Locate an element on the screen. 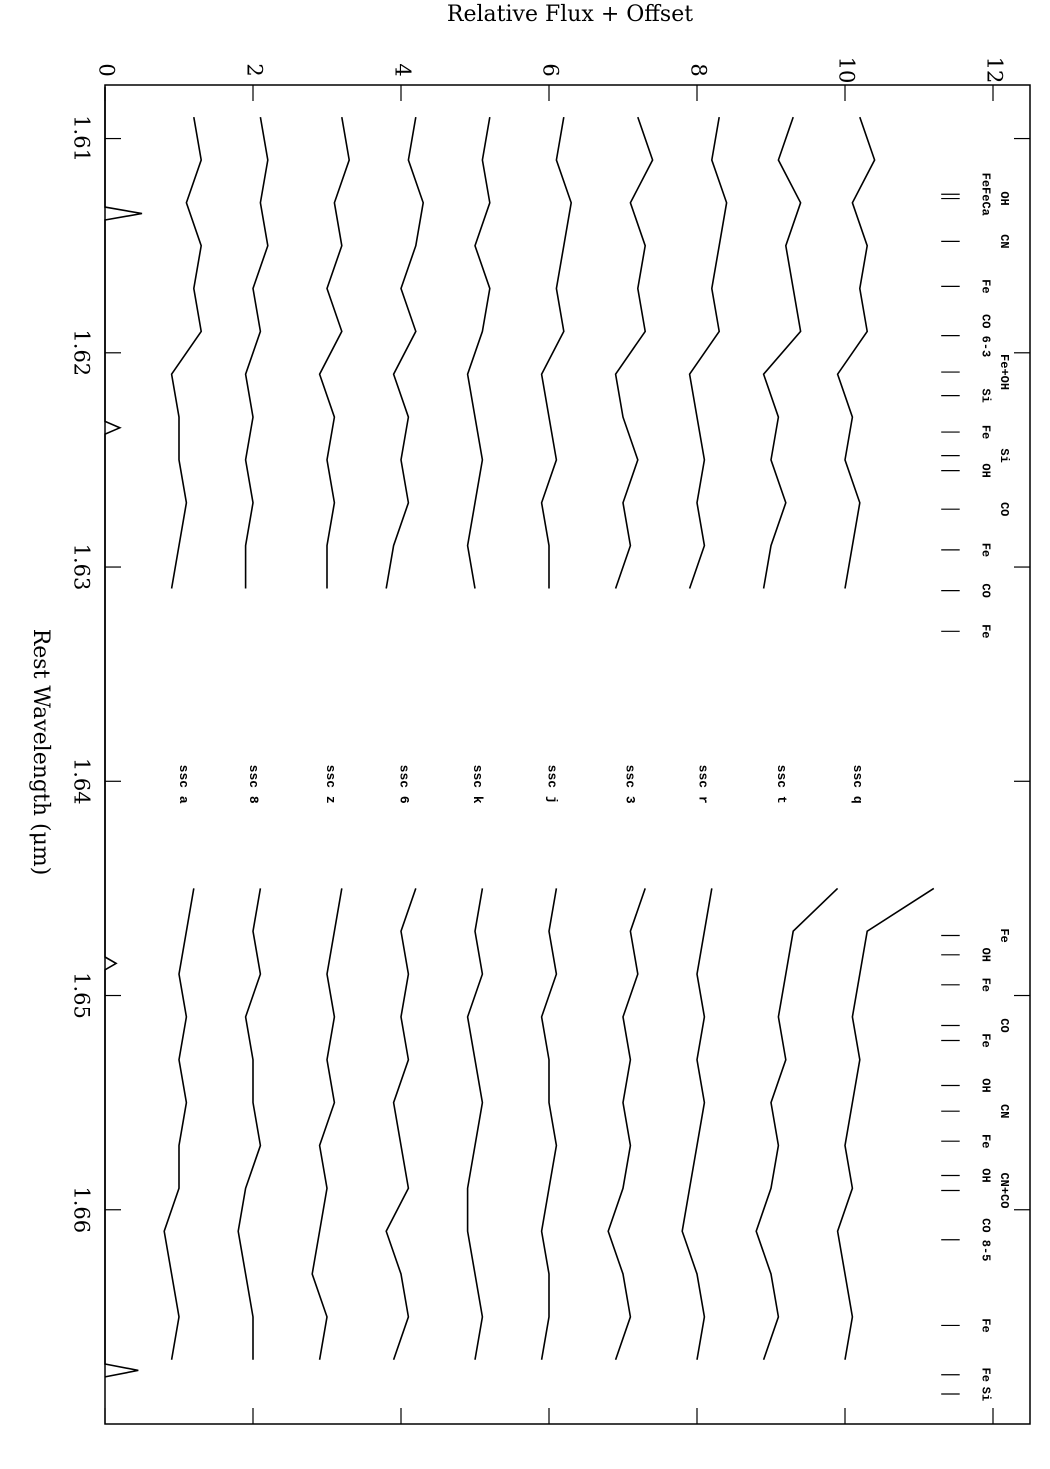  series-label: ssc r is located at coordinates (703, 784).